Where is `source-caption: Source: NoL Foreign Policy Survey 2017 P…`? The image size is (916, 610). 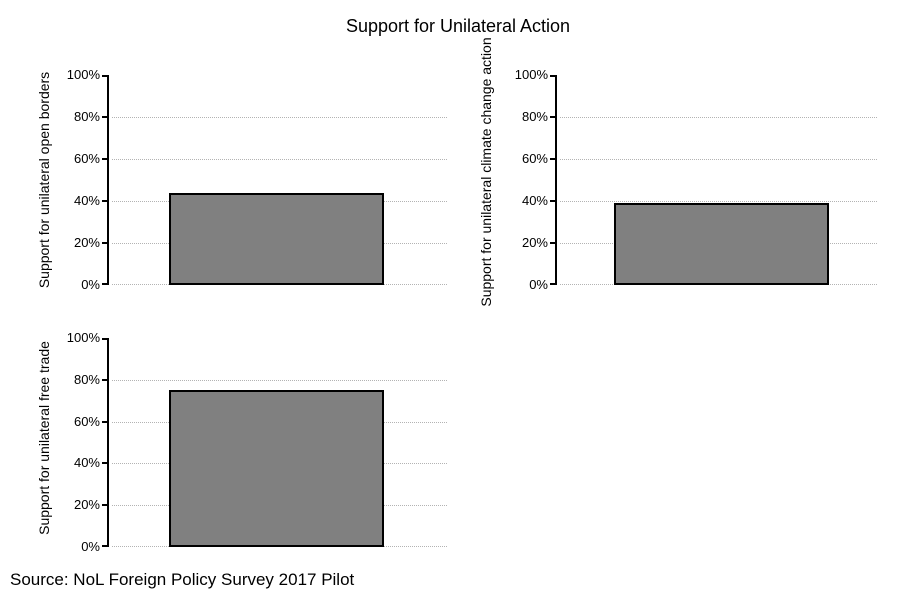
source-caption: Source: NoL Foreign Policy Survey 2017 P… is located at coordinates (182, 579).